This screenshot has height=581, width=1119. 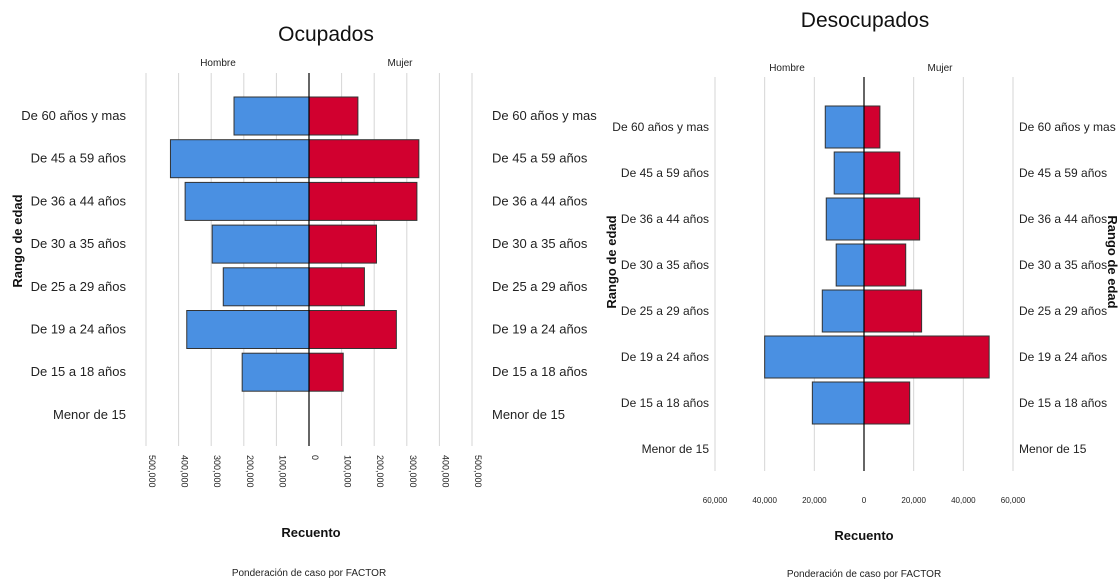 What do you see at coordinates (152, 471) in the screenshot?
I see `x-tick-label: 500,000` at bounding box center [152, 471].